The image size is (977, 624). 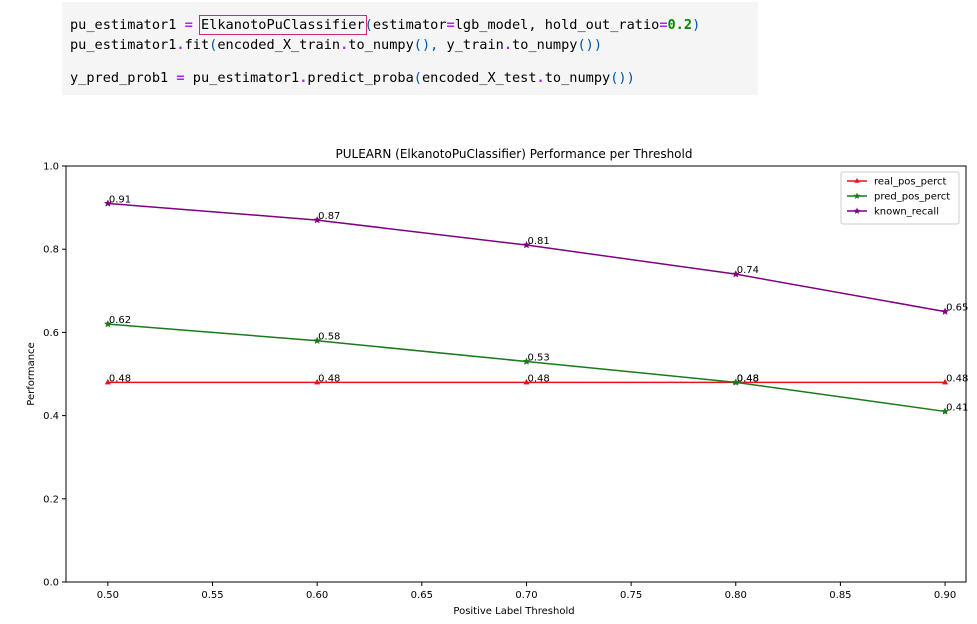 I want to click on data-label-pred_pos_perct: 0.41, so click(x=957, y=407).